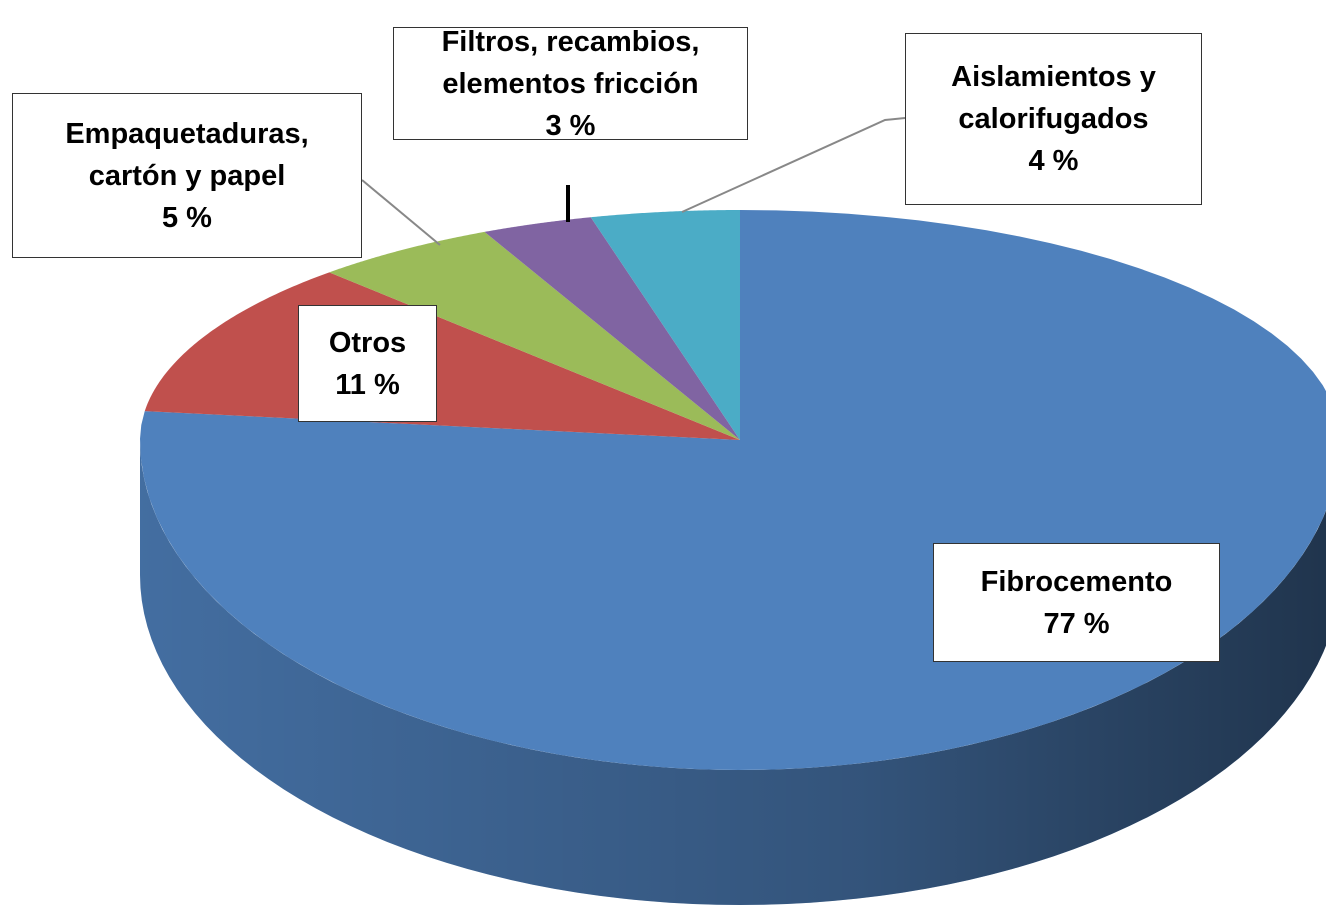  What do you see at coordinates (1076, 623) in the screenshot?
I see `label-value: 77 %` at bounding box center [1076, 623].